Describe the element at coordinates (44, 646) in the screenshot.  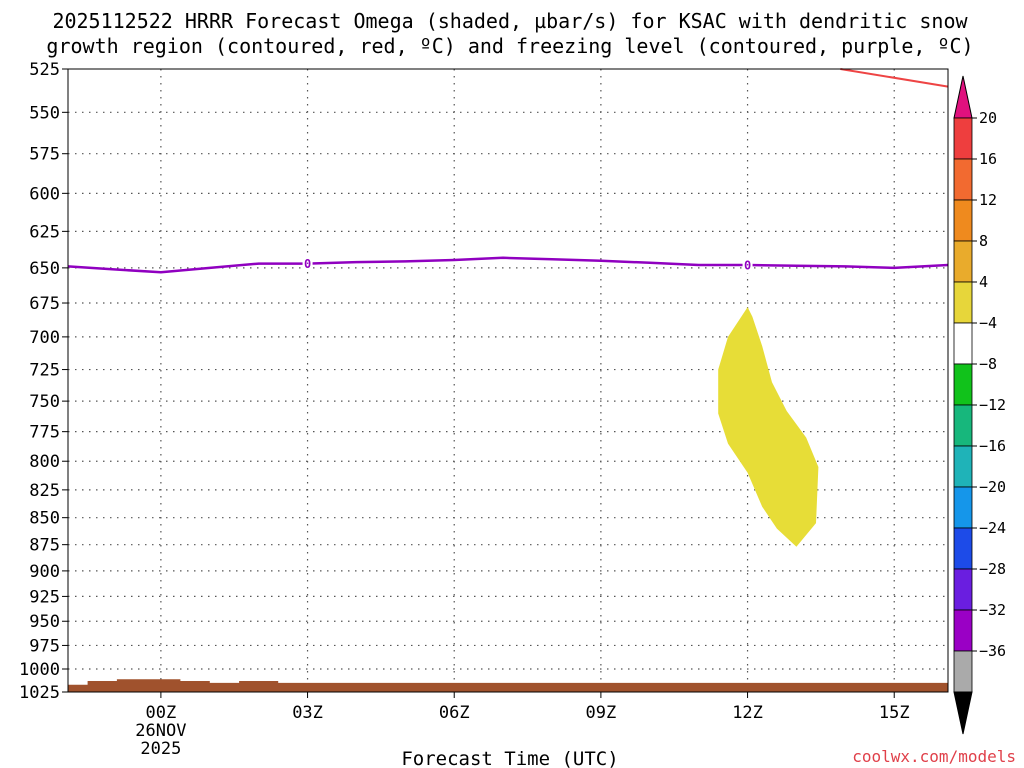
I see `y-tick-label: 975` at that location.